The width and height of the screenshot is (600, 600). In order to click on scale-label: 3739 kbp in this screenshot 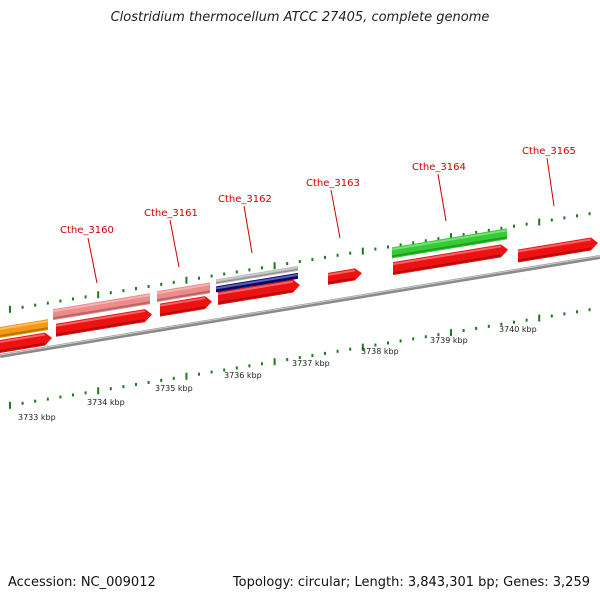, I will do `click(449, 340)`.